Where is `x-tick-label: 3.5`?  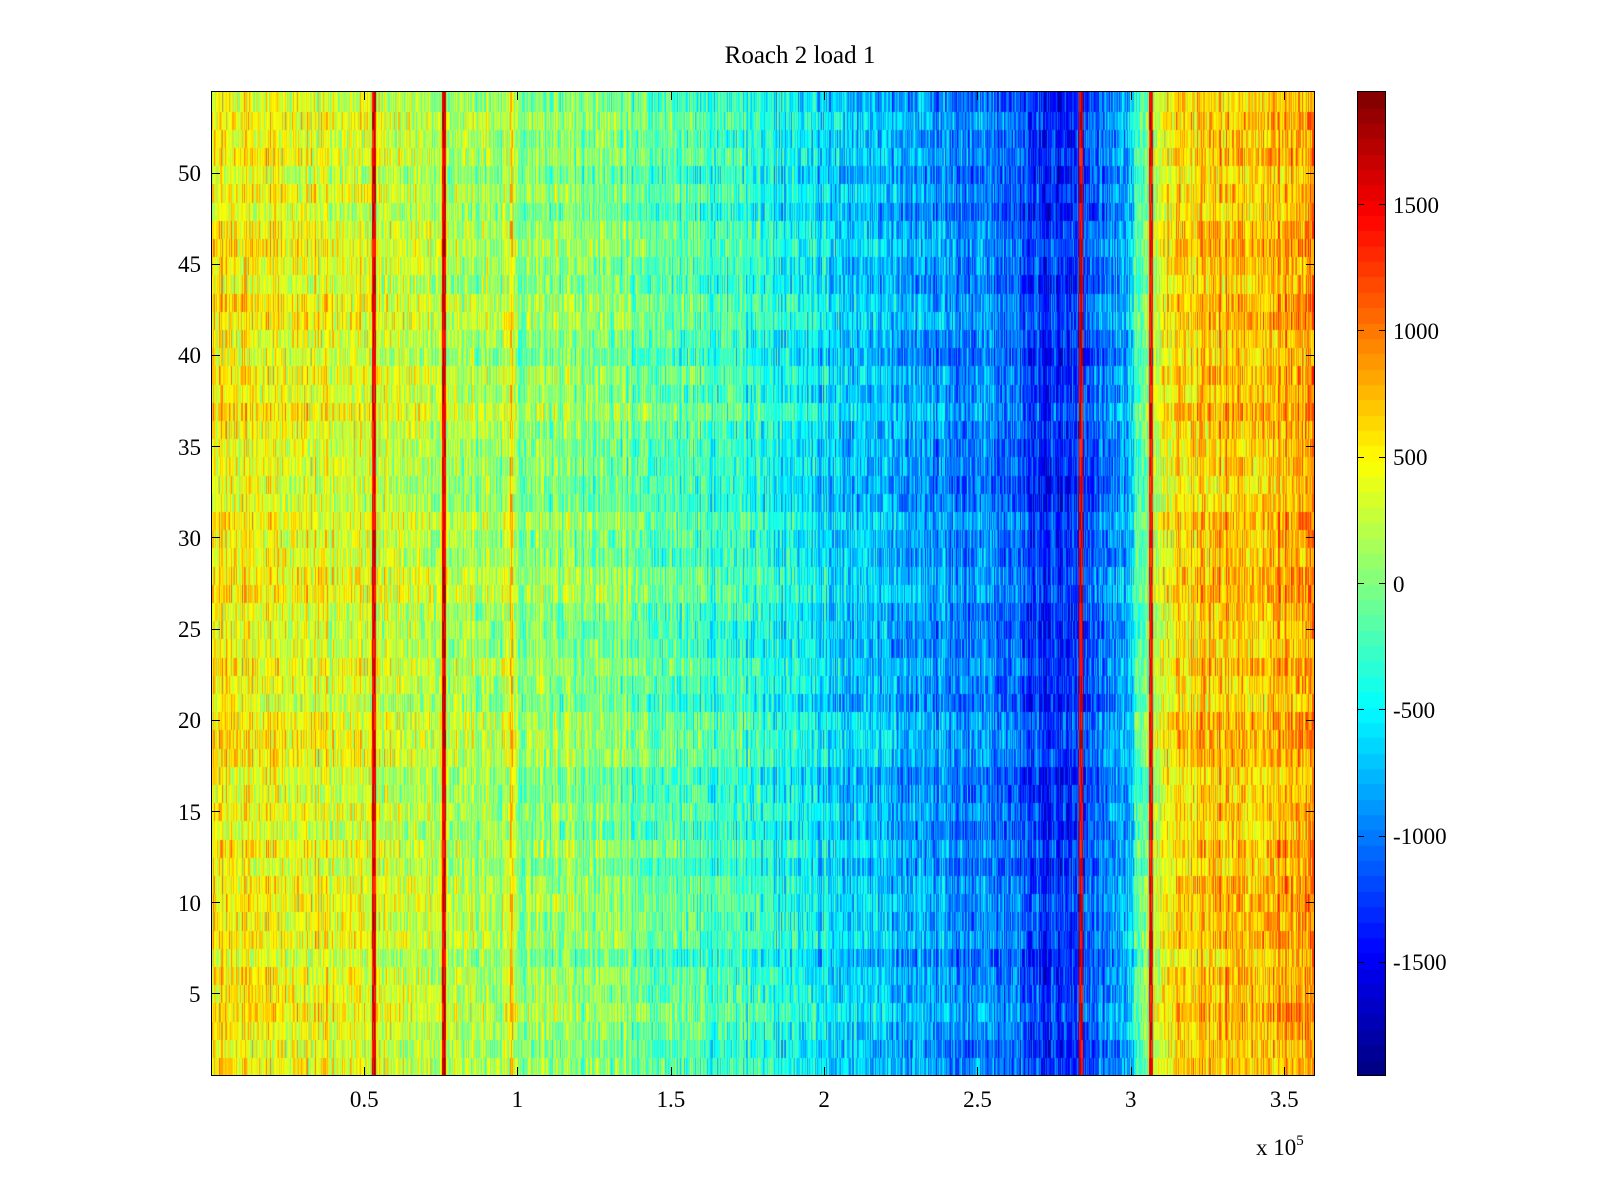 x-tick-label: 3.5 is located at coordinates (1284, 1099).